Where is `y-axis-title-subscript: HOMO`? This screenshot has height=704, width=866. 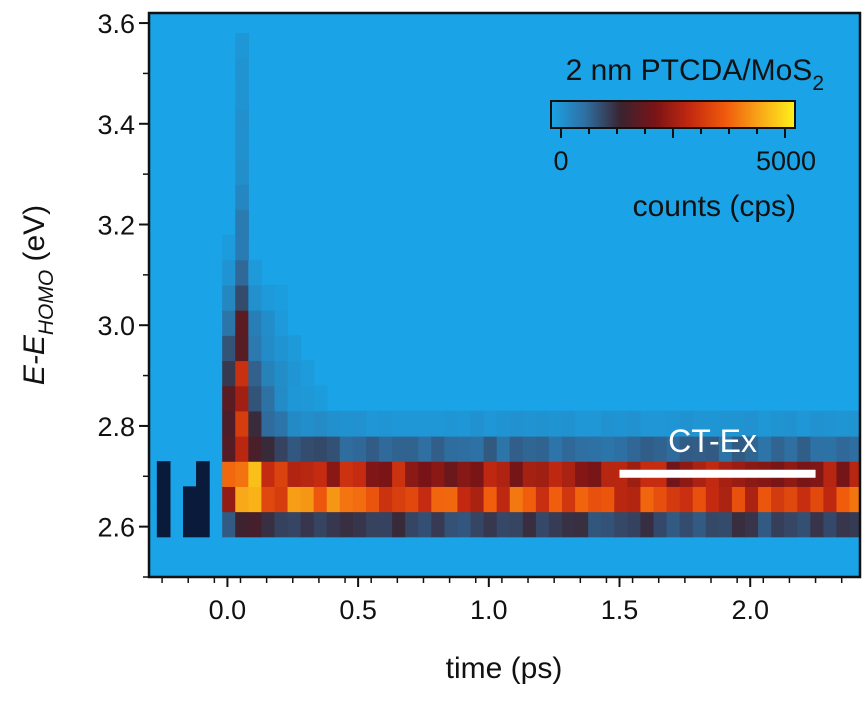 y-axis-title-subscript: HOMO is located at coordinates (46, 302).